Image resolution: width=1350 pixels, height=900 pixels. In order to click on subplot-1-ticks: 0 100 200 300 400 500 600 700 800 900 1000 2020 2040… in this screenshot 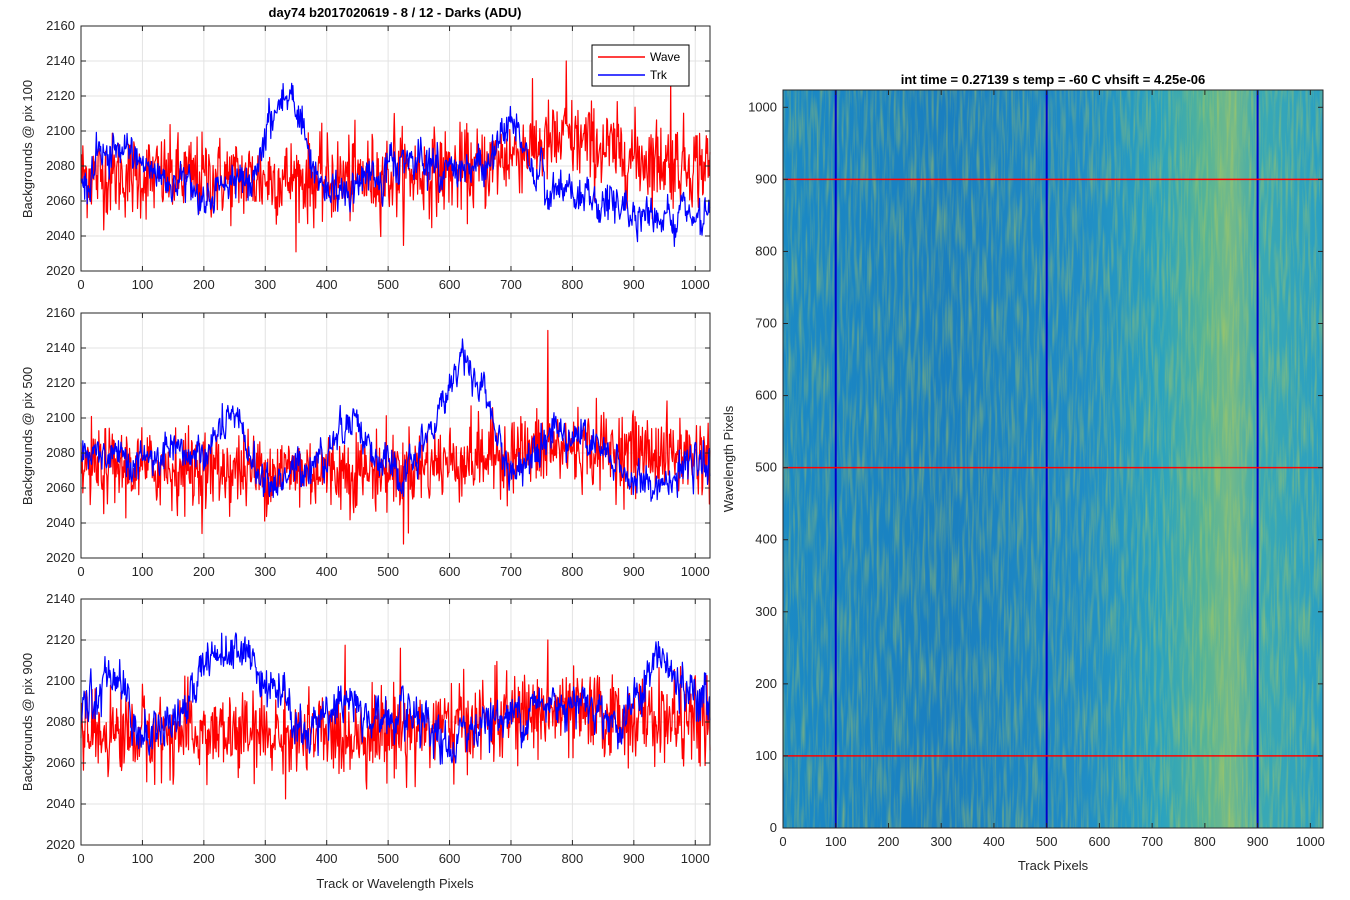, I will do `click(378, 155)`.